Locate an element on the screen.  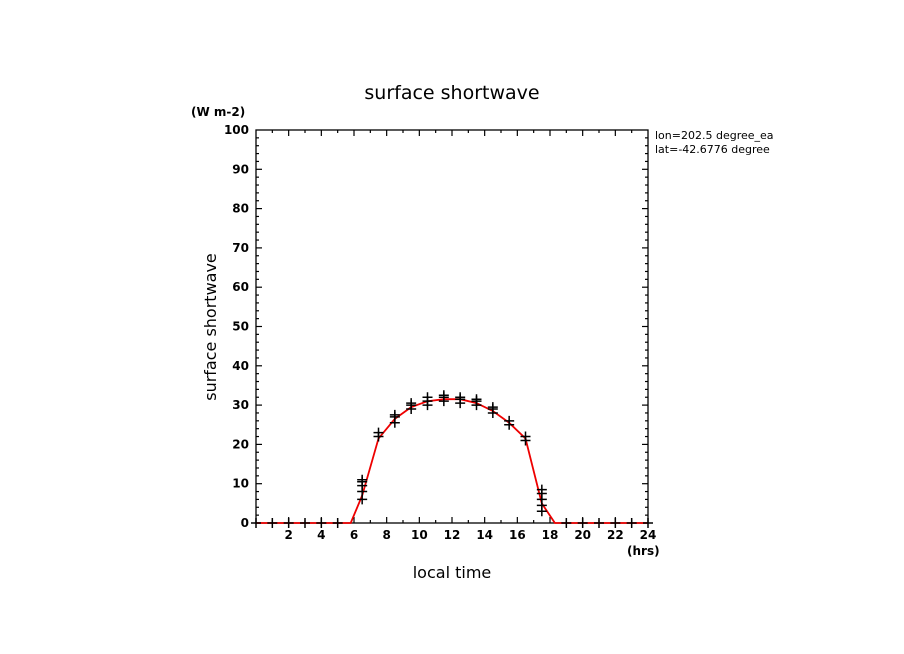
series-markers is located at coordinates (452, 459).